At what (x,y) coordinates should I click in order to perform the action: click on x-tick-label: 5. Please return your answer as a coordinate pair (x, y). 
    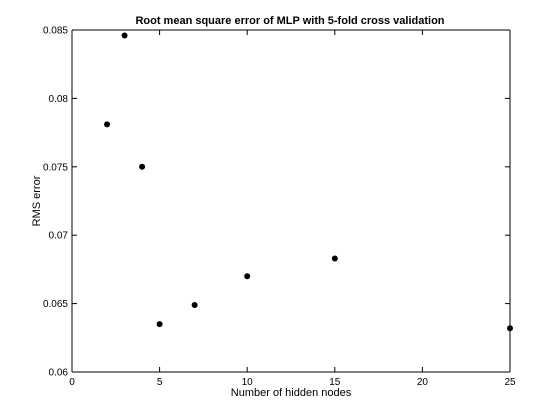
    Looking at the image, I should click on (160, 382).